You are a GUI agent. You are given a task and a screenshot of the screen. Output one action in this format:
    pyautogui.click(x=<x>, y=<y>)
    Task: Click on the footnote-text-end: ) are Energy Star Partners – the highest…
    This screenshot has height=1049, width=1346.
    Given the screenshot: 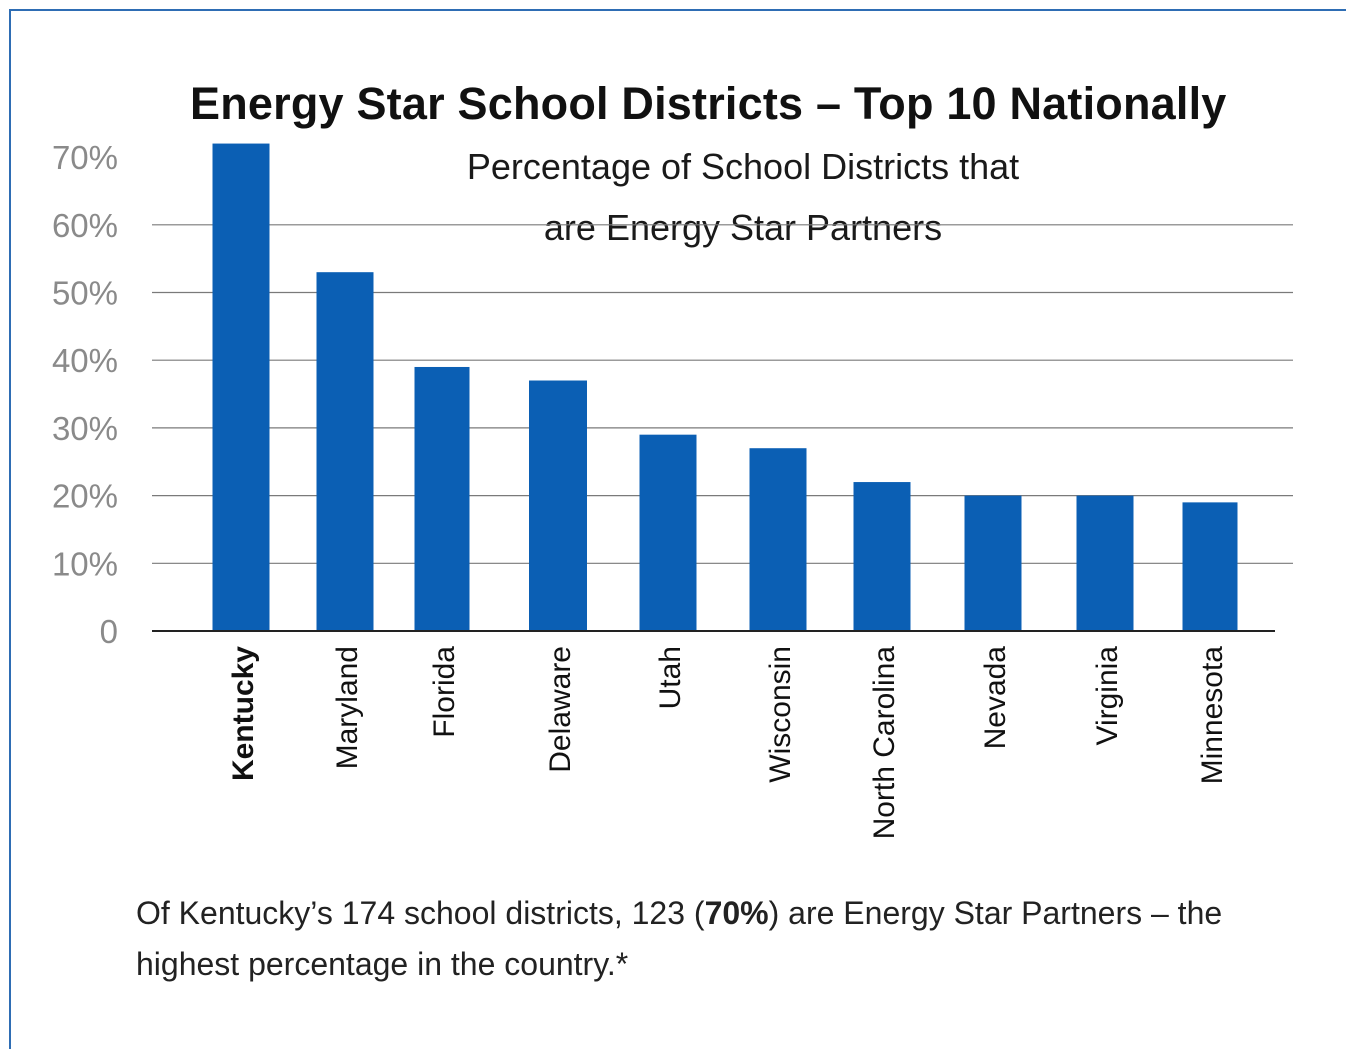 What is the action you would take?
    pyautogui.click(x=679, y=938)
    